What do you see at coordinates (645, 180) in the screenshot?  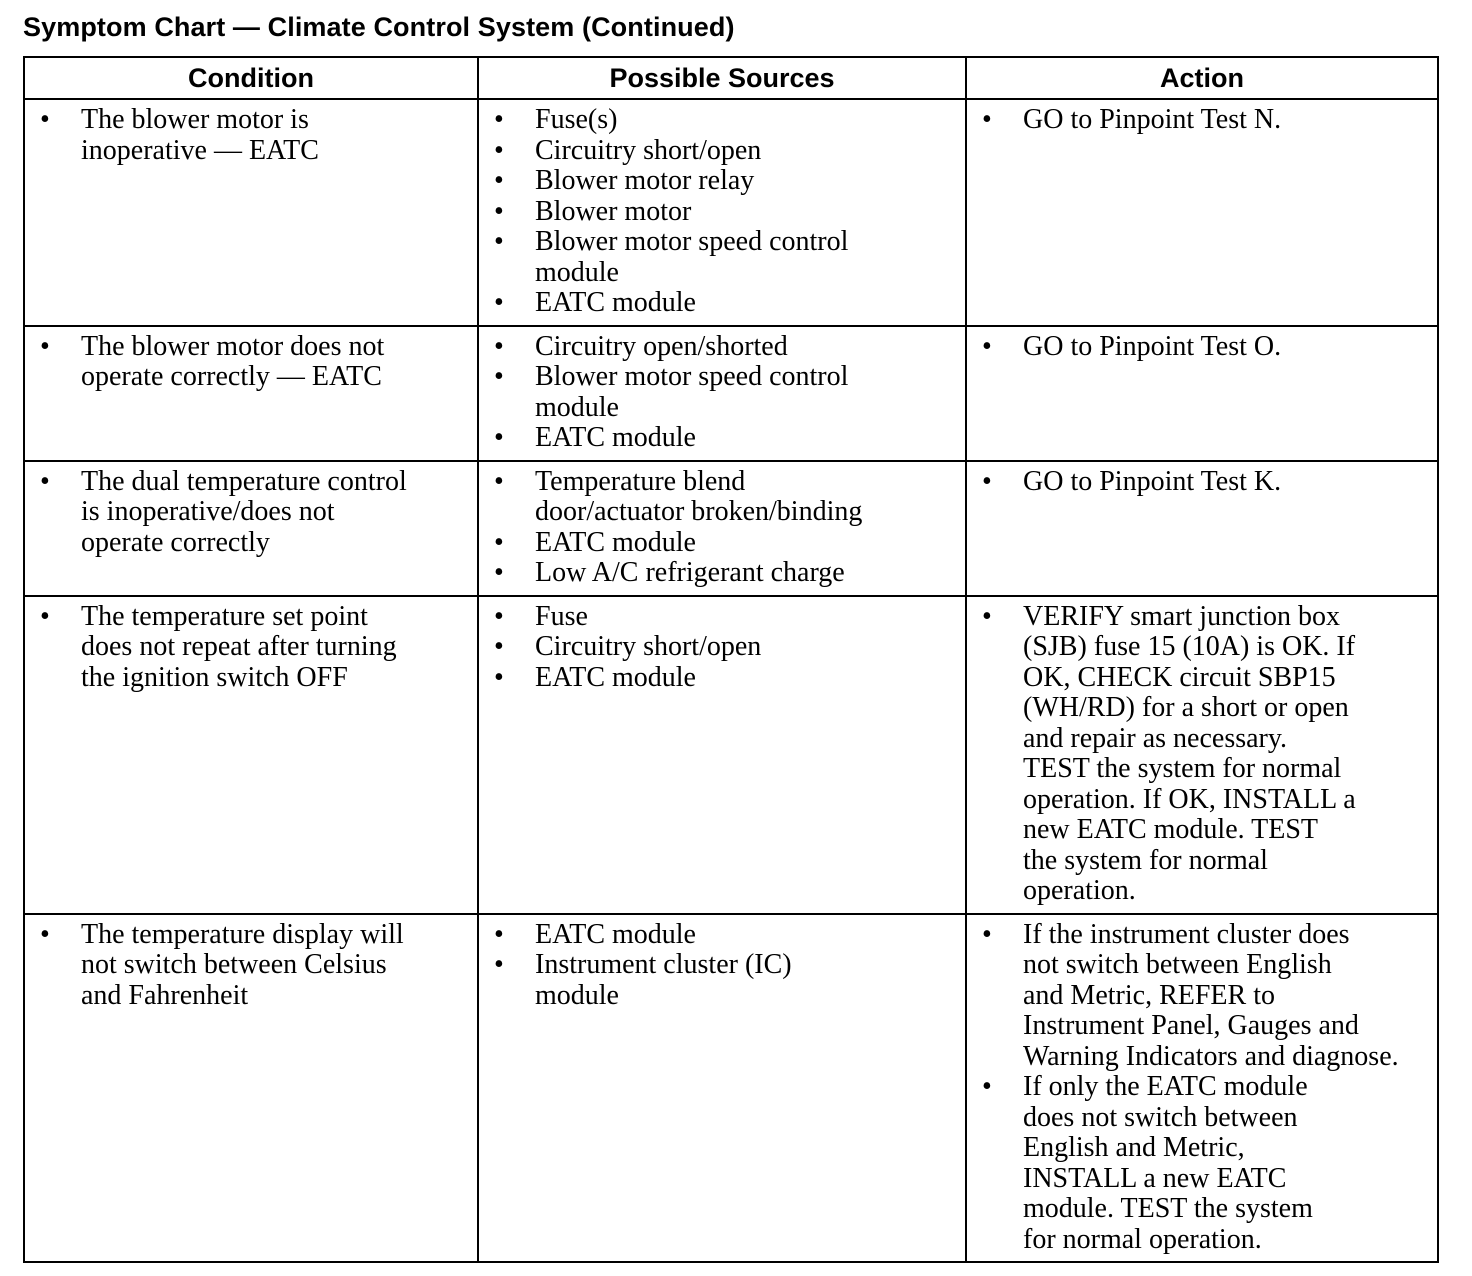 I see `sources-text: Blower motor relay` at bounding box center [645, 180].